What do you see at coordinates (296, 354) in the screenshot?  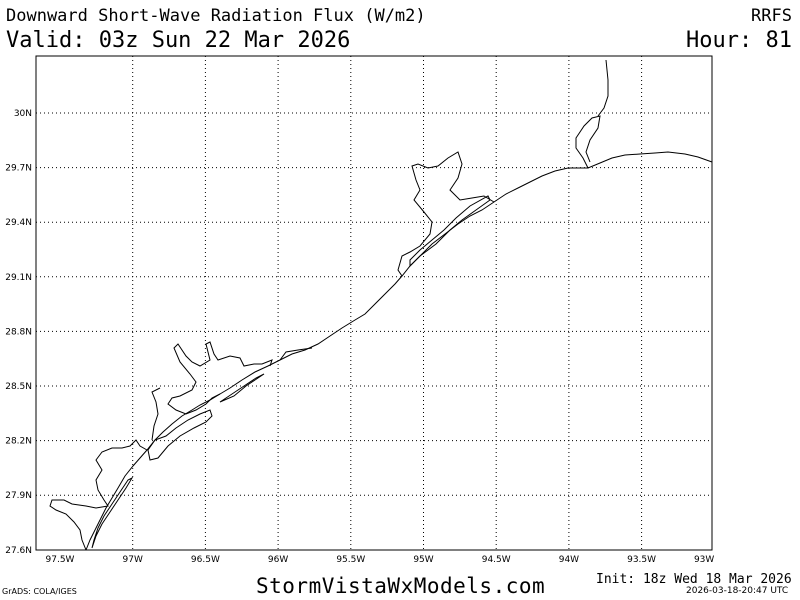 I see `matagorda-bay` at bounding box center [296, 354].